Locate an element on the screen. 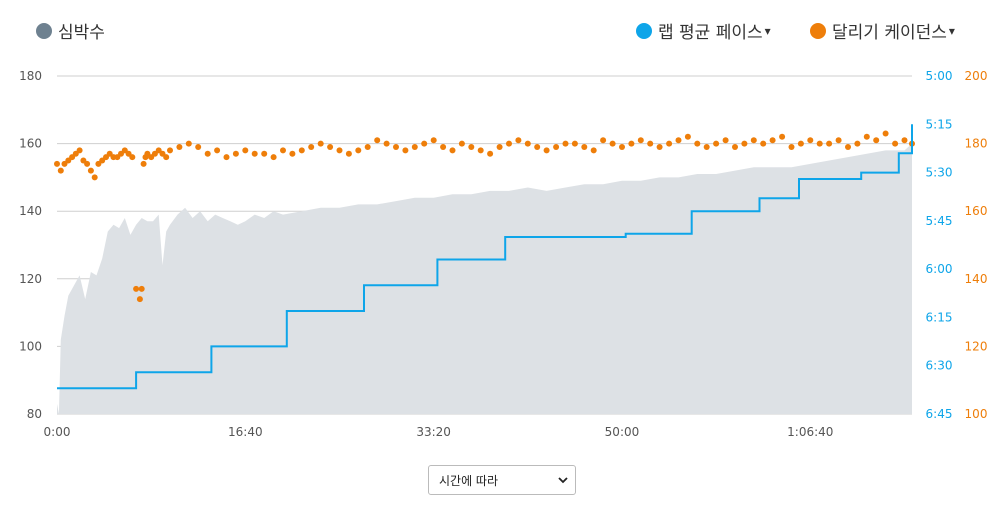 The width and height of the screenshot is (1008, 511). y-pace-tick-label: 5:45 is located at coordinates (939, 221).